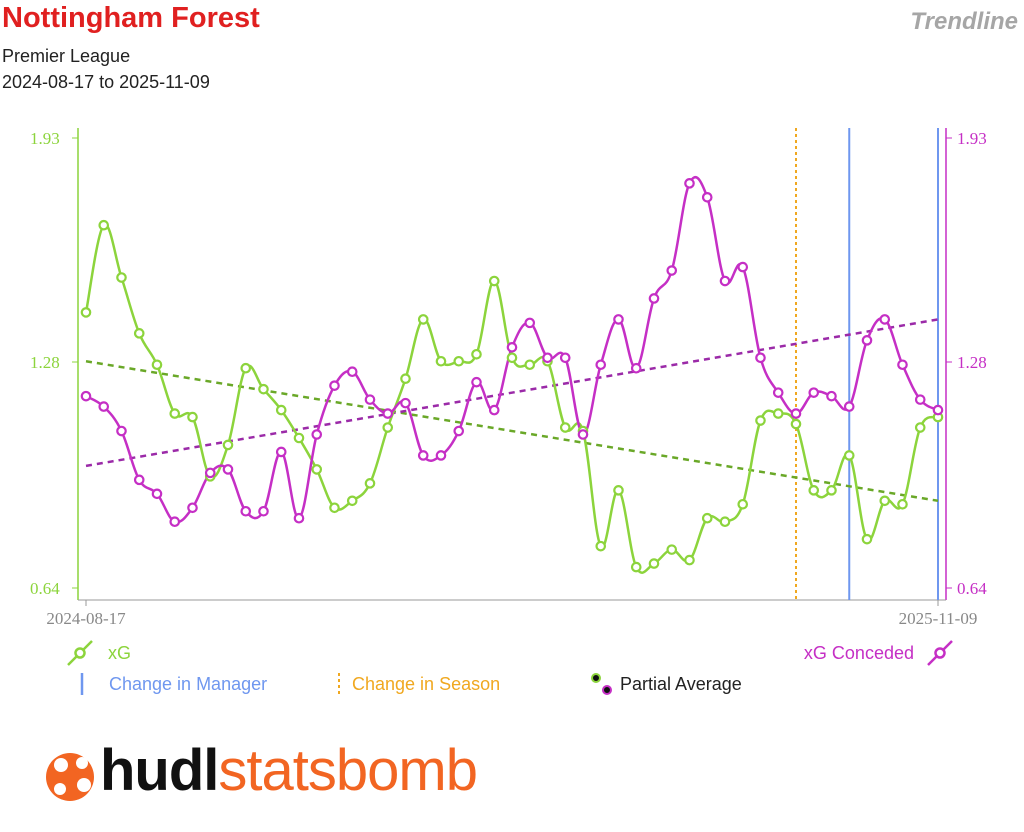 The height and width of the screenshot is (832, 1024). I want to click on statsbomb-logo-icon, so click(70, 777).